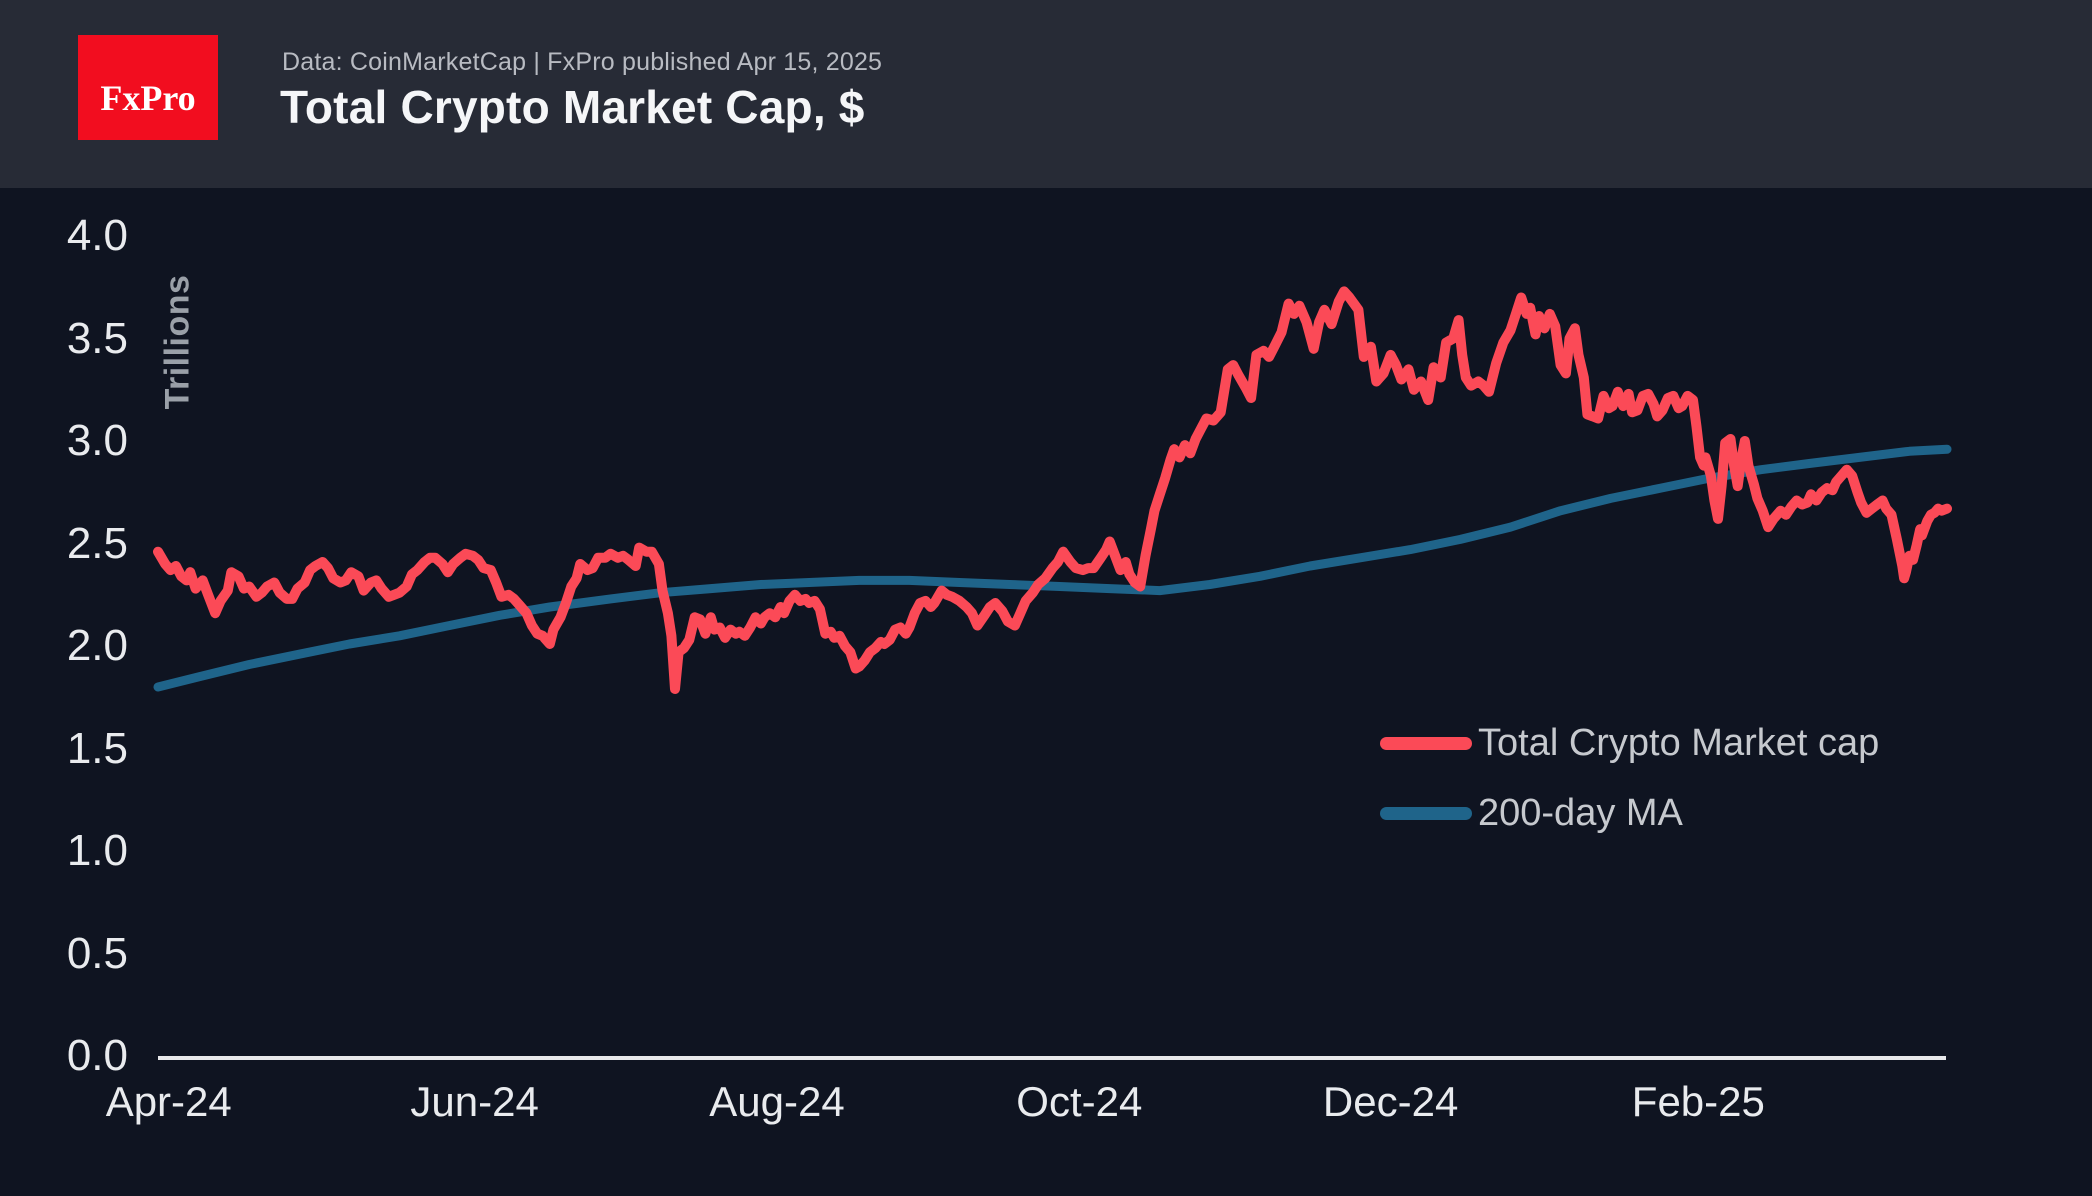 The height and width of the screenshot is (1196, 2092). Describe the element at coordinates (97, 645) in the screenshot. I see `y-tick-label: 2.0` at that location.